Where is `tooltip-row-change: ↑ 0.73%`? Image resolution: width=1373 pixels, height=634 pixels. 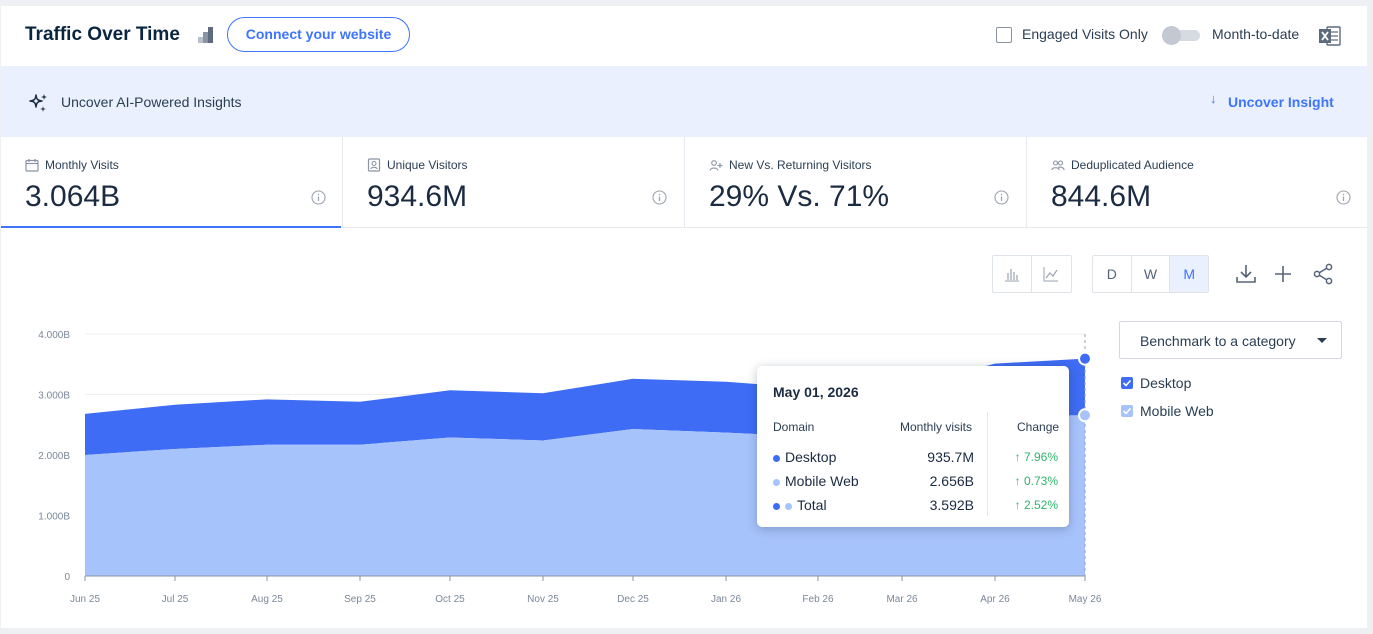
tooltip-row-change: ↑ 0.73% is located at coordinates (1036, 481).